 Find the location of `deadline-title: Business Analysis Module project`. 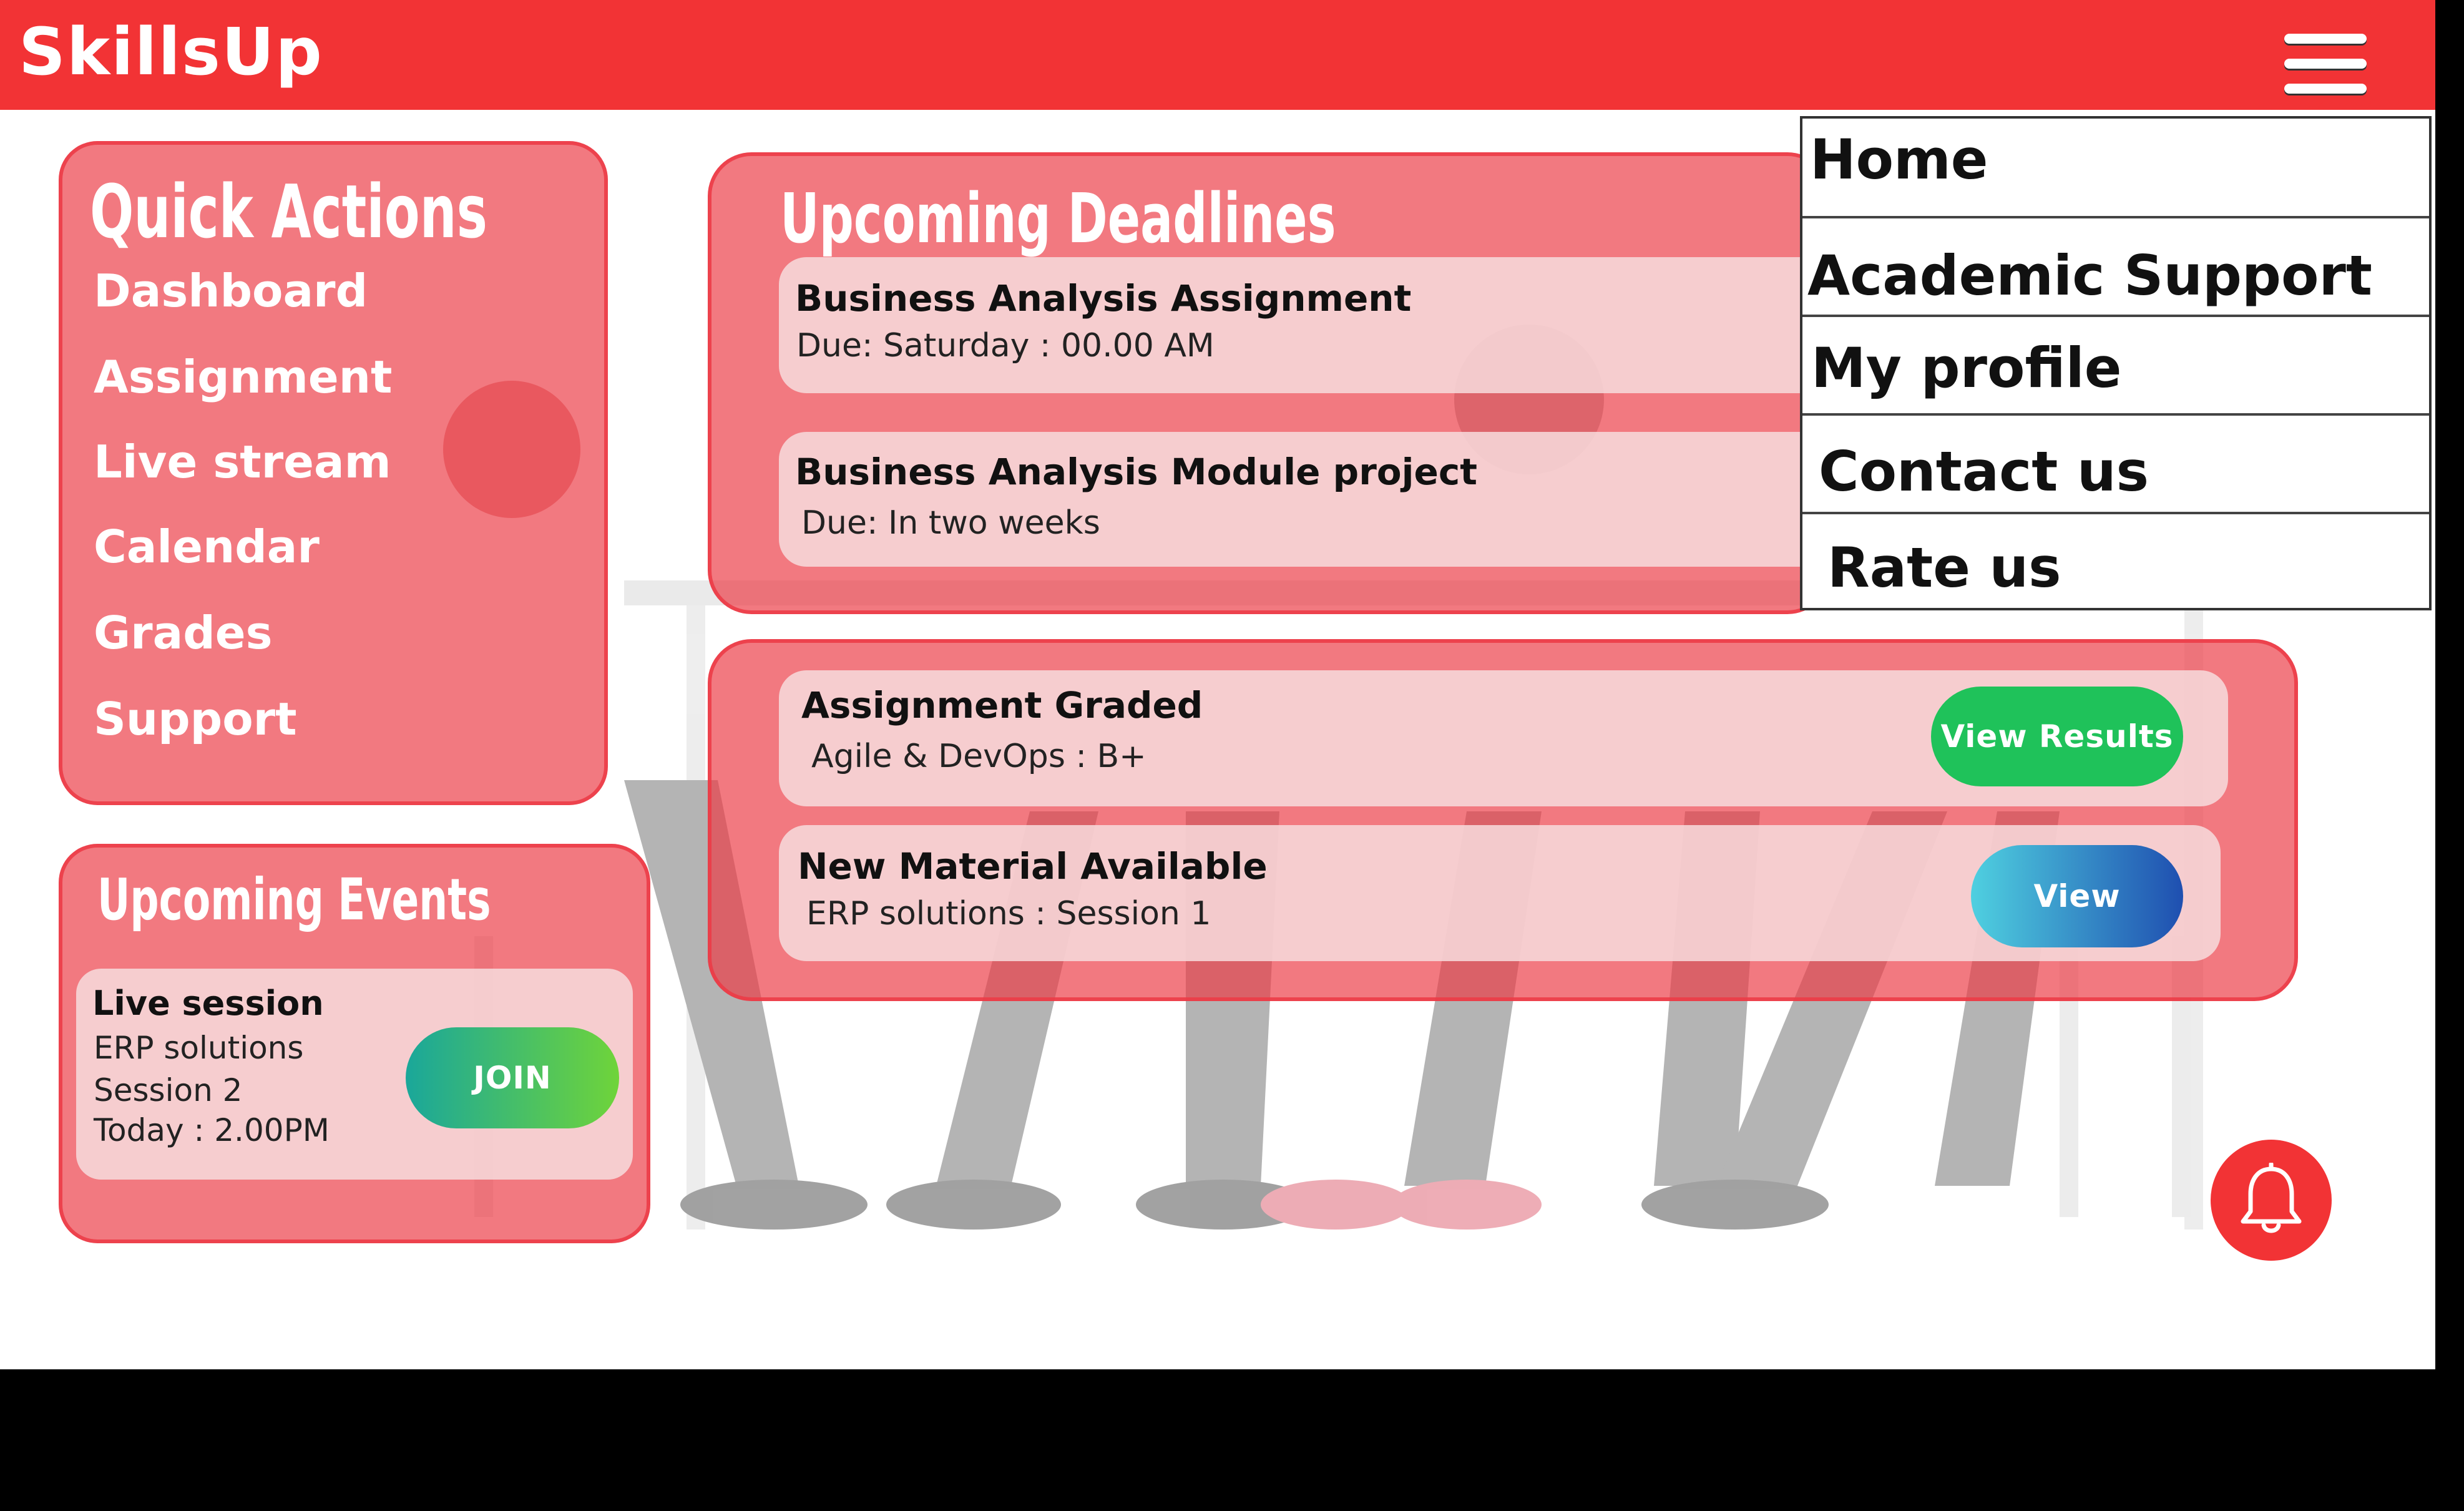

deadline-title: Business Analysis Module project is located at coordinates (1136, 472).